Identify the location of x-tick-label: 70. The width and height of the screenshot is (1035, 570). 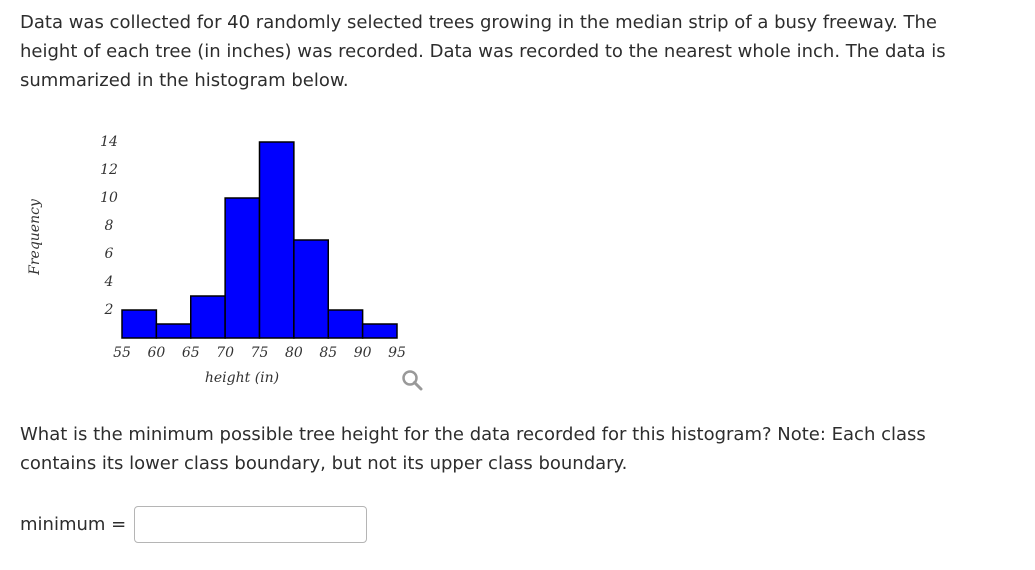
(225, 353).